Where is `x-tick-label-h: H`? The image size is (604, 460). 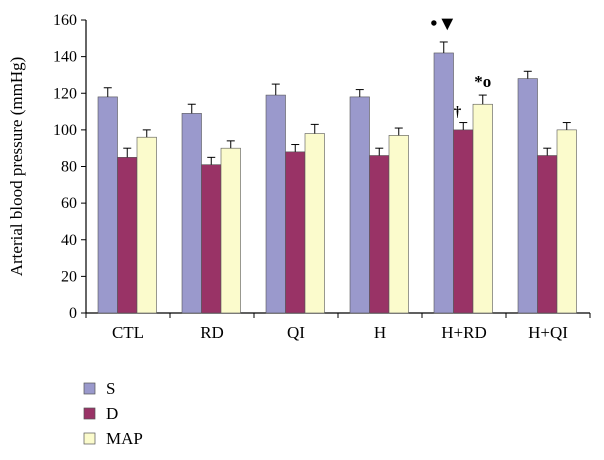
x-tick-label-h: H is located at coordinates (380, 332).